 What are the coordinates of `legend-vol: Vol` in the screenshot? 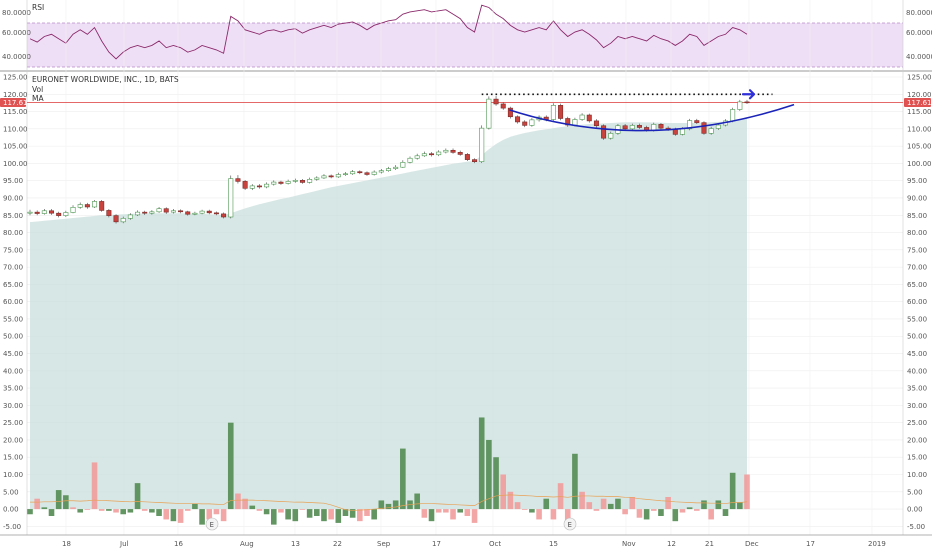 It's located at (37, 89).